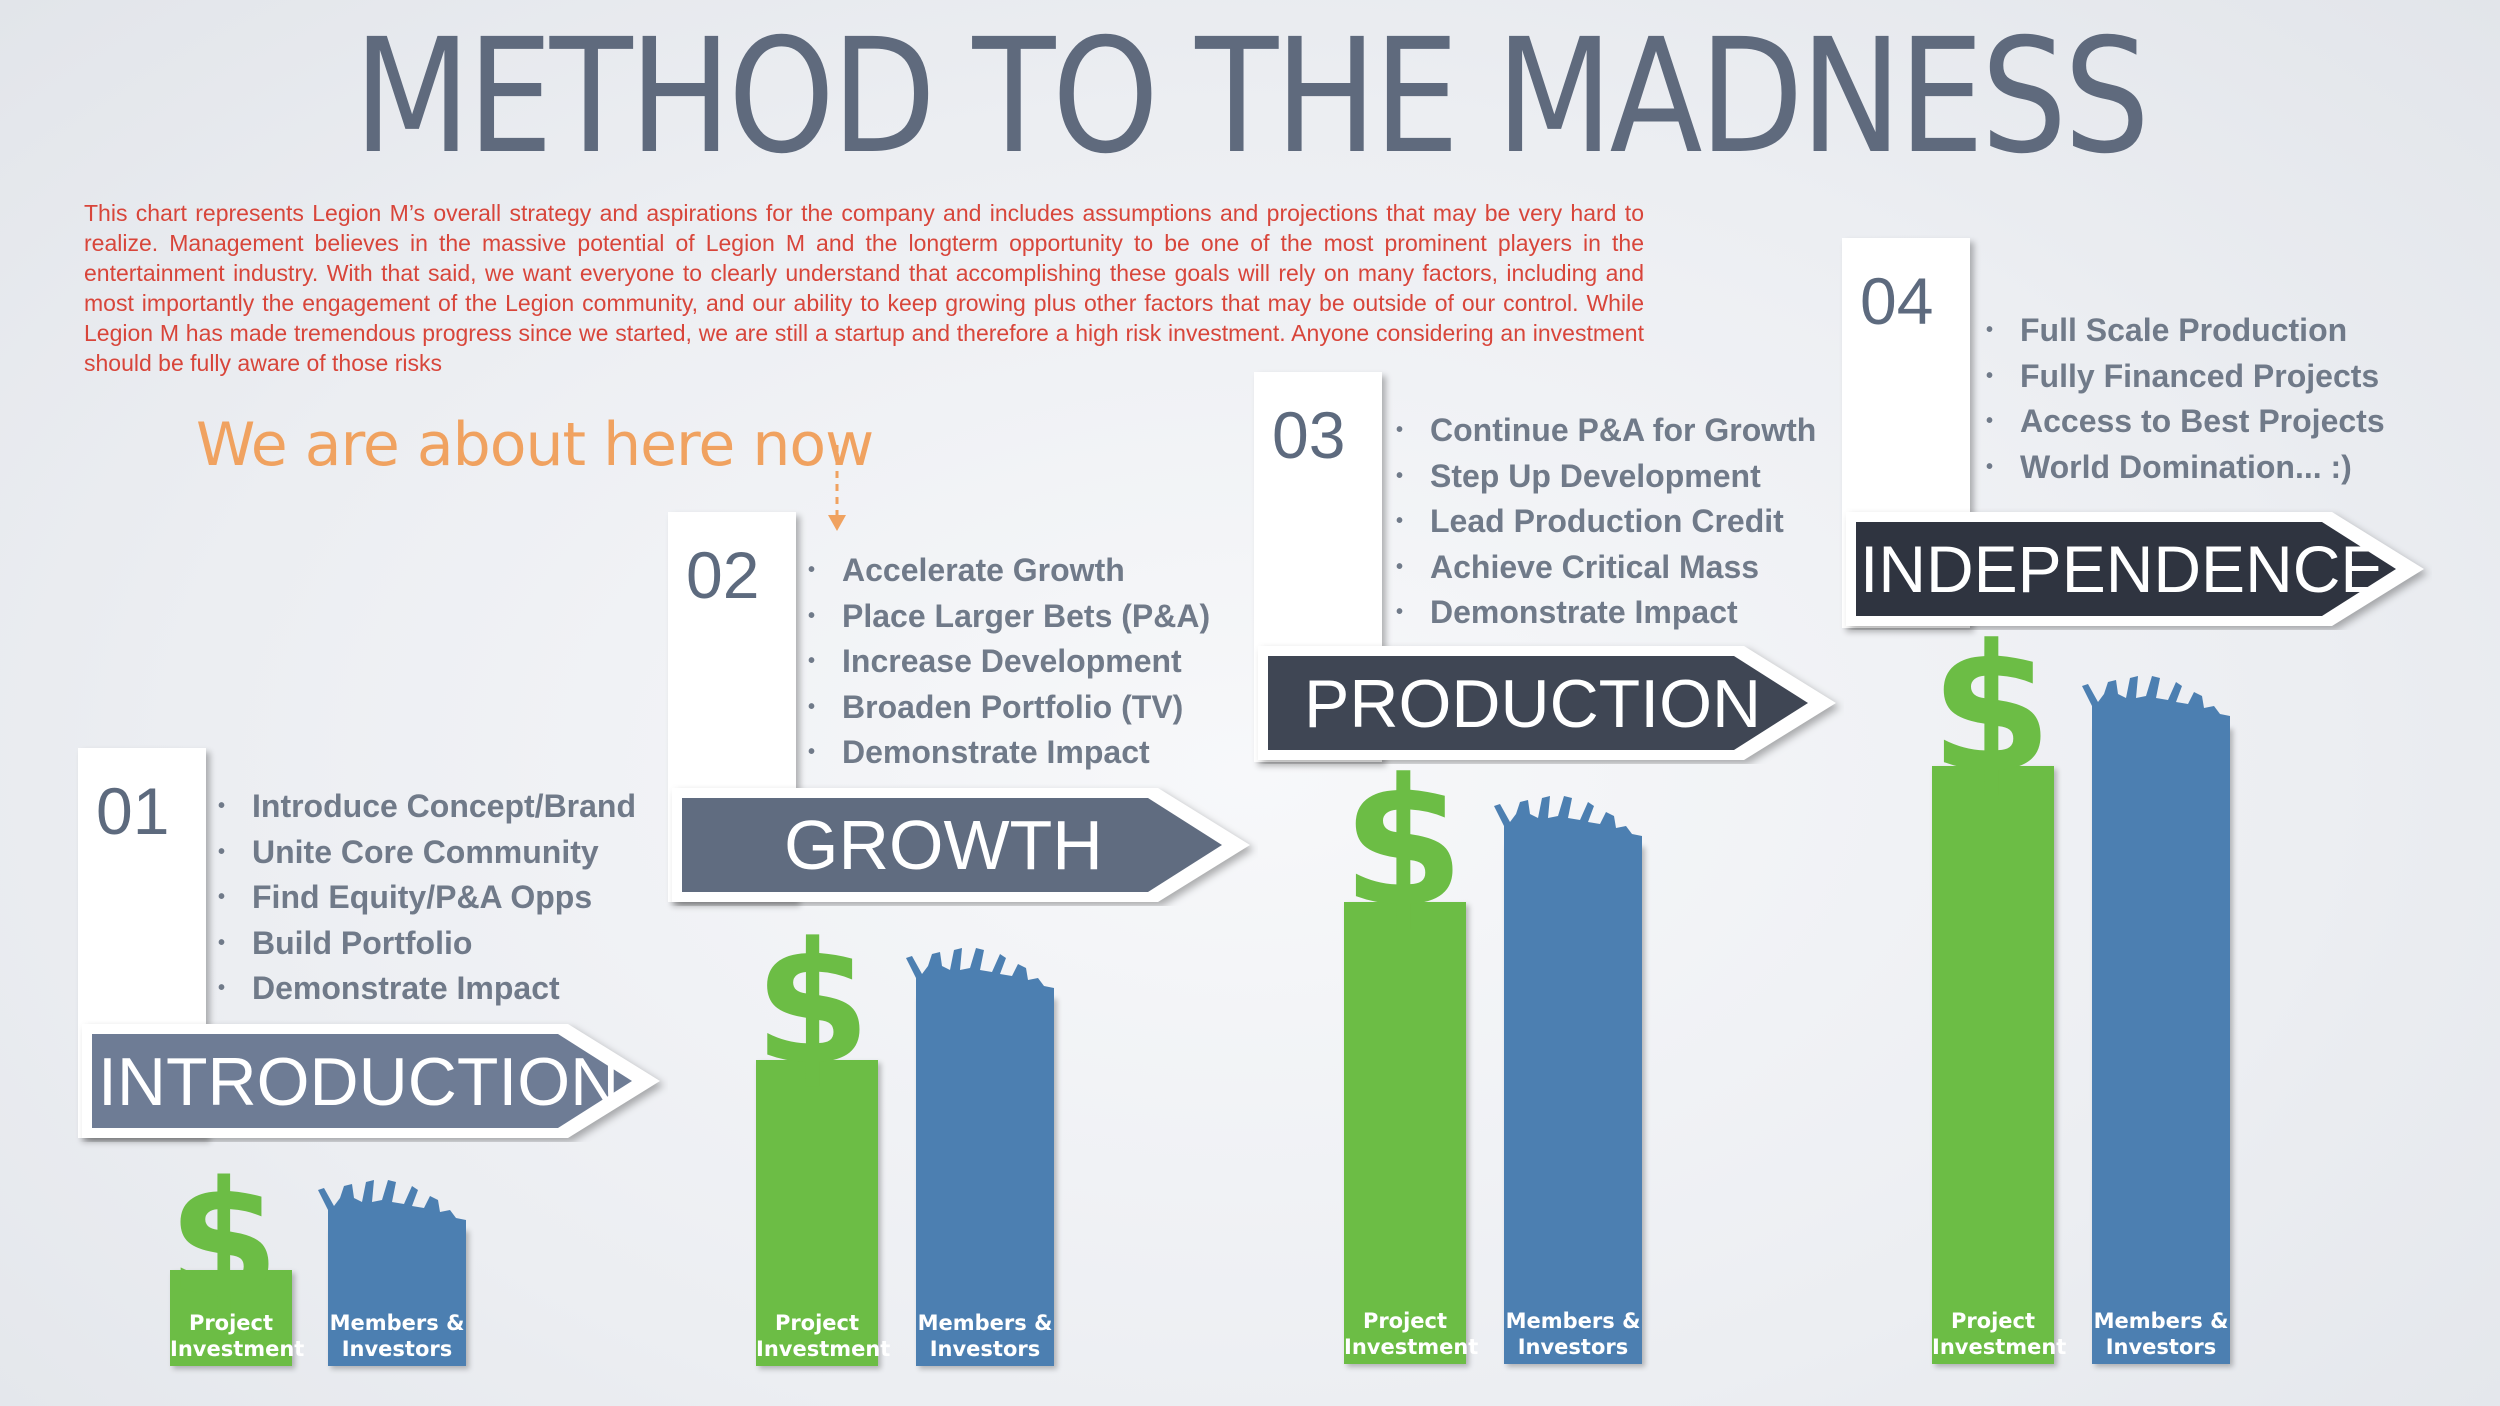 The height and width of the screenshot is (1406, 2500). Describe the element at coordinates (535, 445) in the screenshot. I see `current-position-note: We are about here now` at that location.